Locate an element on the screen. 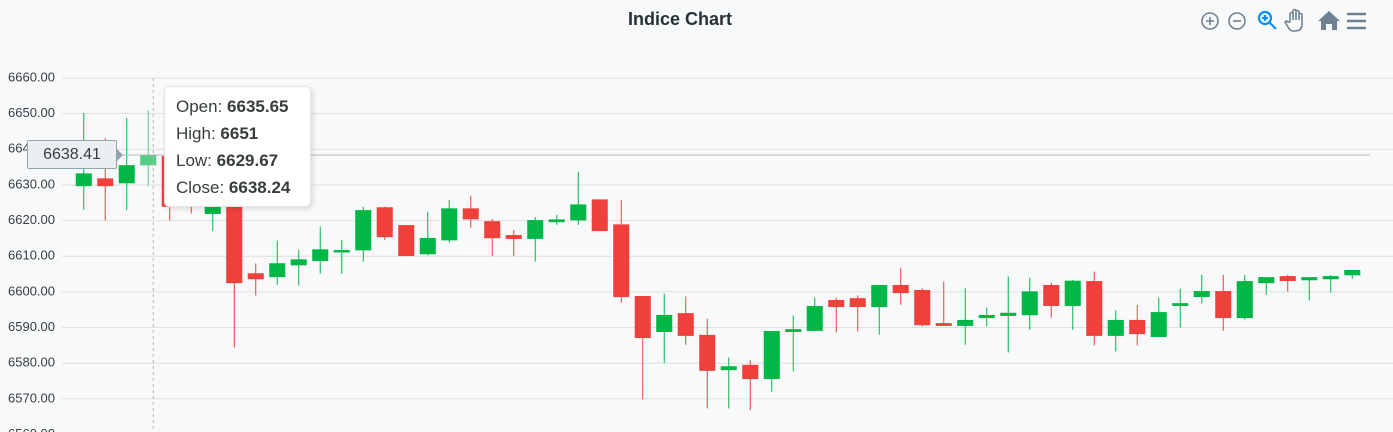 Image resolution: width=1393 pixels, height=432 pixels. tooltip-label: High: is located at coordinates (196, 133).